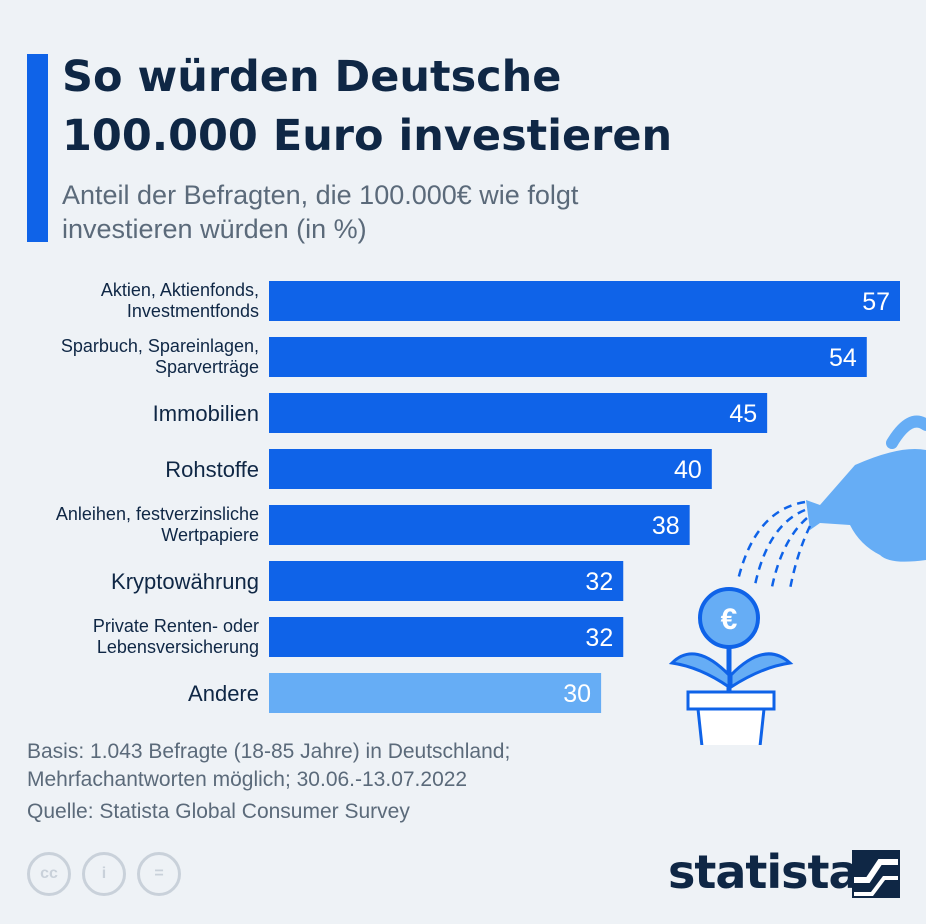 This screenshot has width=926, height=924. What do you see at coordinates (159, 874) in the screenshot?
I see `no-derivatives-icon: =` at bounding box center [159, 874].